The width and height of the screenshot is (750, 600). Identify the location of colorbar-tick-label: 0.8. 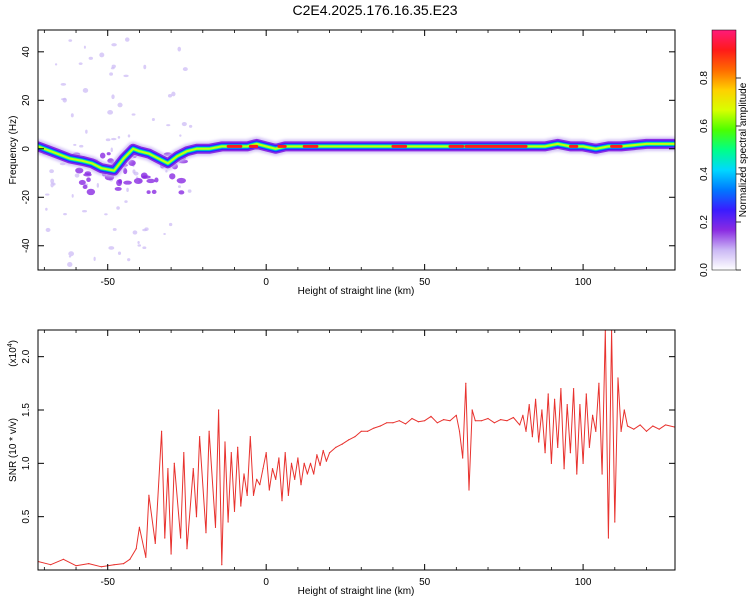
(704, 78).